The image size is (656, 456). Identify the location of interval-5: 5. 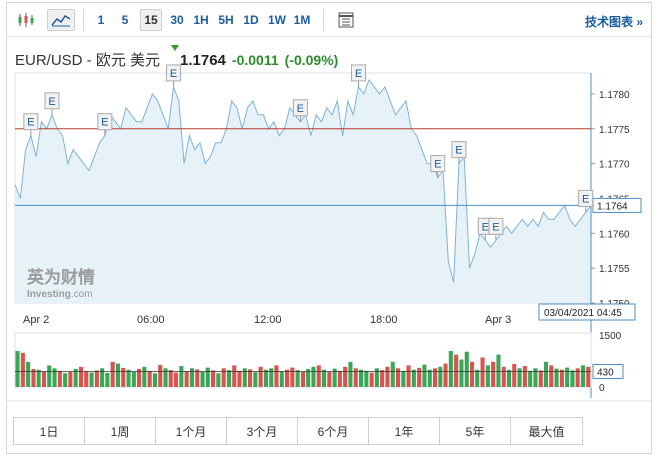
(125, 20).